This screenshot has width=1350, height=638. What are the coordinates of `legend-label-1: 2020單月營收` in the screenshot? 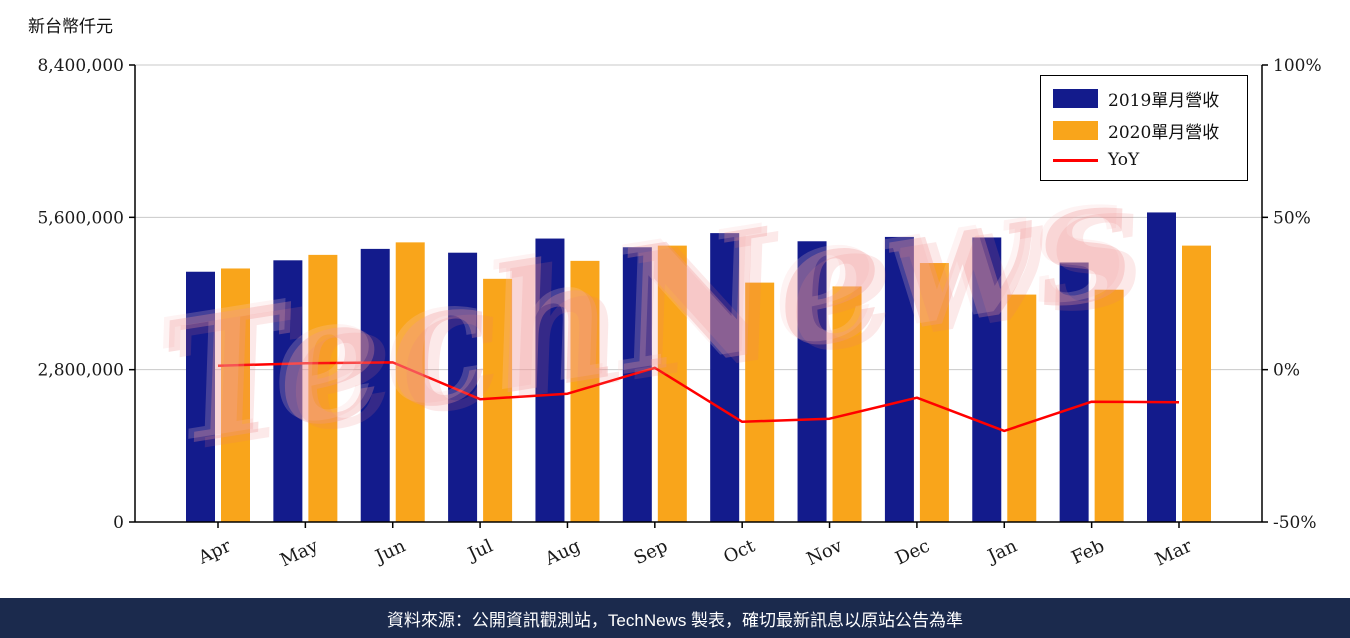 It's located at (1164, 133).